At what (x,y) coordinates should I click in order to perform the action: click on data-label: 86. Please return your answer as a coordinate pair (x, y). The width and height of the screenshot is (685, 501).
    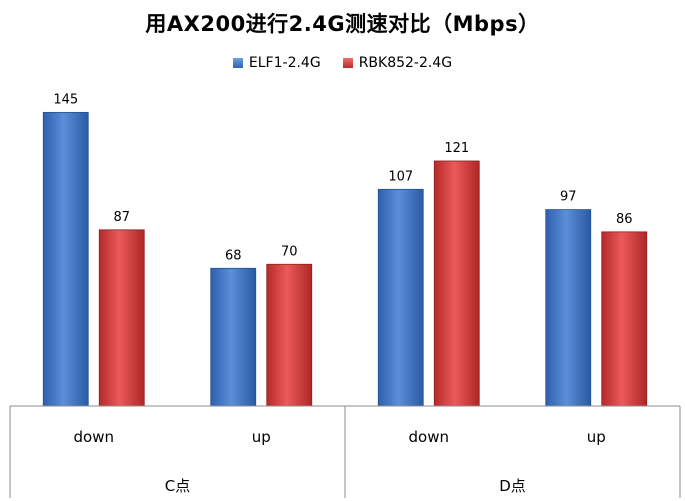
    Looking at the image, I should click on (624, 219).